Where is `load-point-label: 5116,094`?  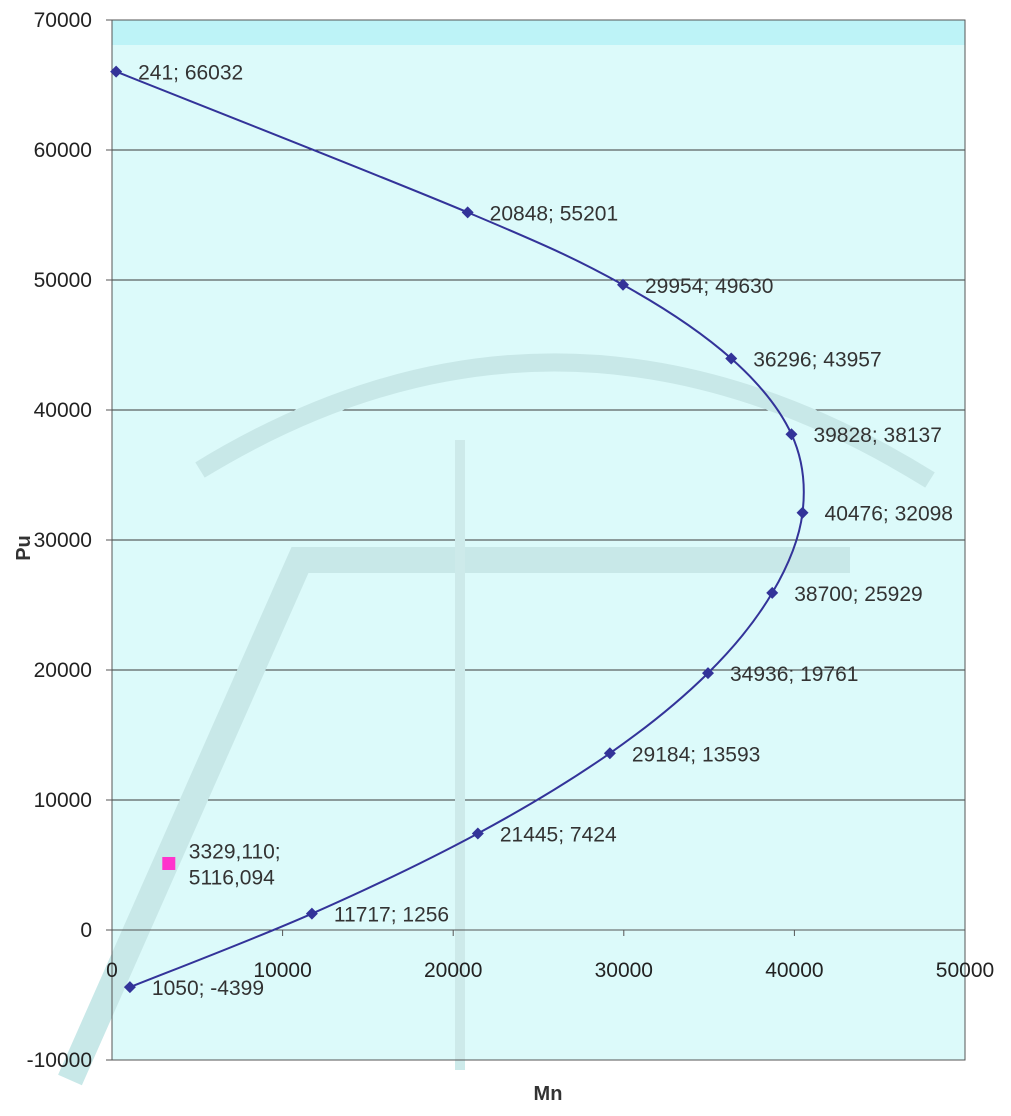
load-point-label: 5116,094 is located at coordinates (232, 877).